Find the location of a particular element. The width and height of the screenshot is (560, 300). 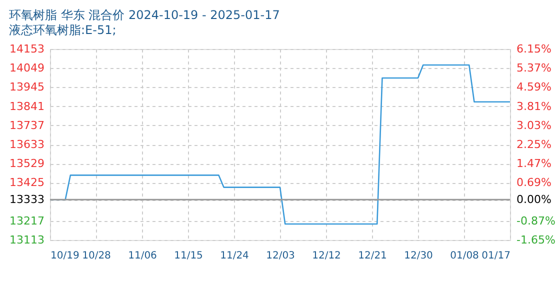

y2-tick-label: -0.87% is located at coordinates (536, 221).